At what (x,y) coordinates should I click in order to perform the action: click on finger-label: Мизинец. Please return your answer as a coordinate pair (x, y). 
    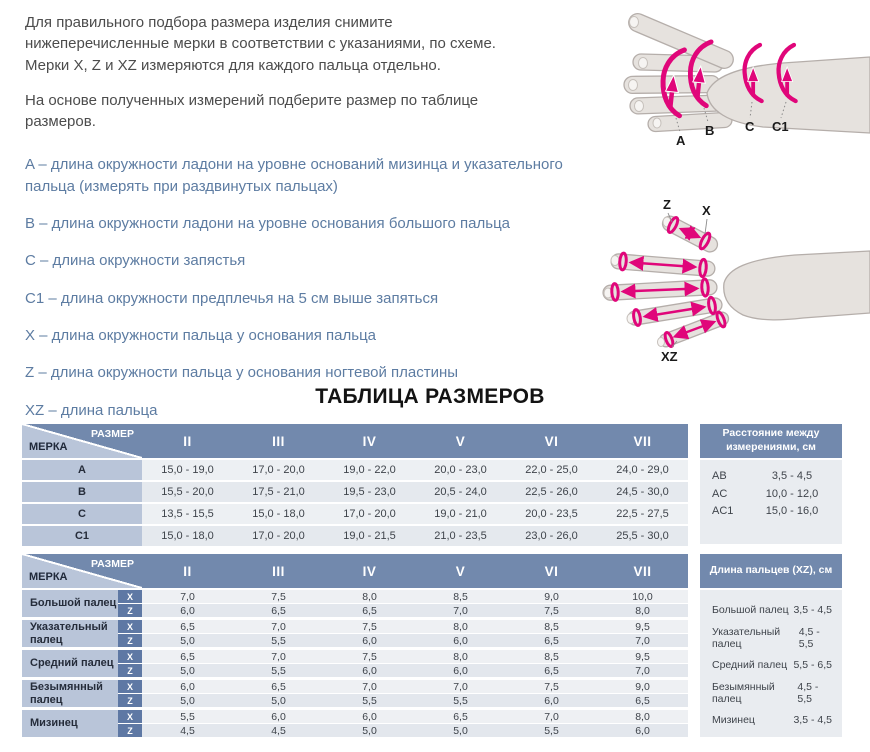
    Looking at the image, I should click on (70, 723).